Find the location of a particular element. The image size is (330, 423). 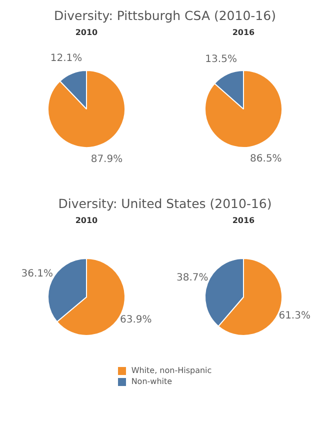

data-label: 87.9% is located at coordinates (106, 160).